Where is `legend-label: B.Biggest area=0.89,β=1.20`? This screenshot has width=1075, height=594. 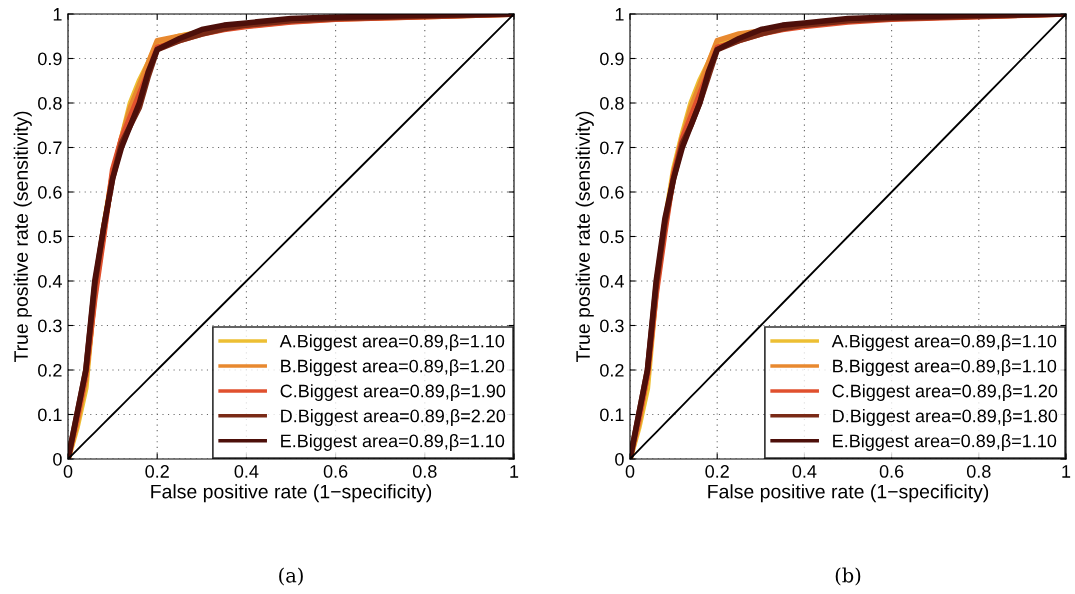
legend-label: B.Biggest area=0.89,β=1.20 is located at coordinates (393, 368).